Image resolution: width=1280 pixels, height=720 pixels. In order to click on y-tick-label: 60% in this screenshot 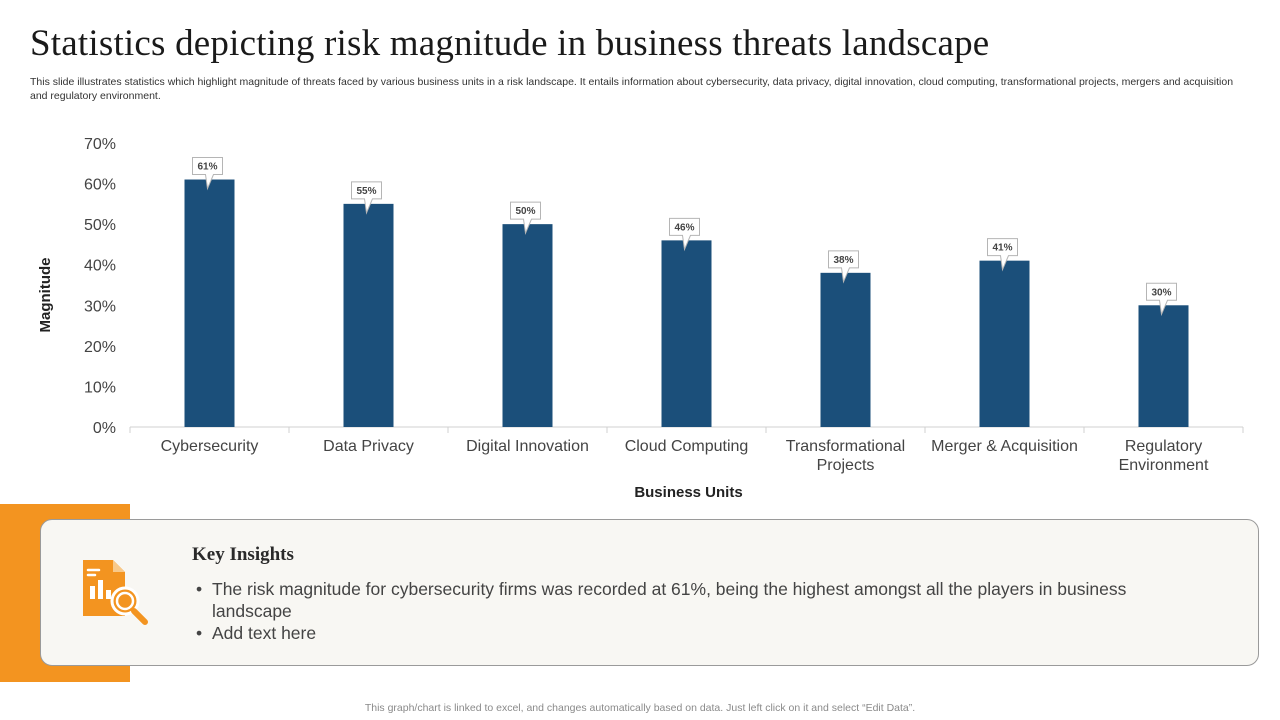, I will do `click(100, 185)`.